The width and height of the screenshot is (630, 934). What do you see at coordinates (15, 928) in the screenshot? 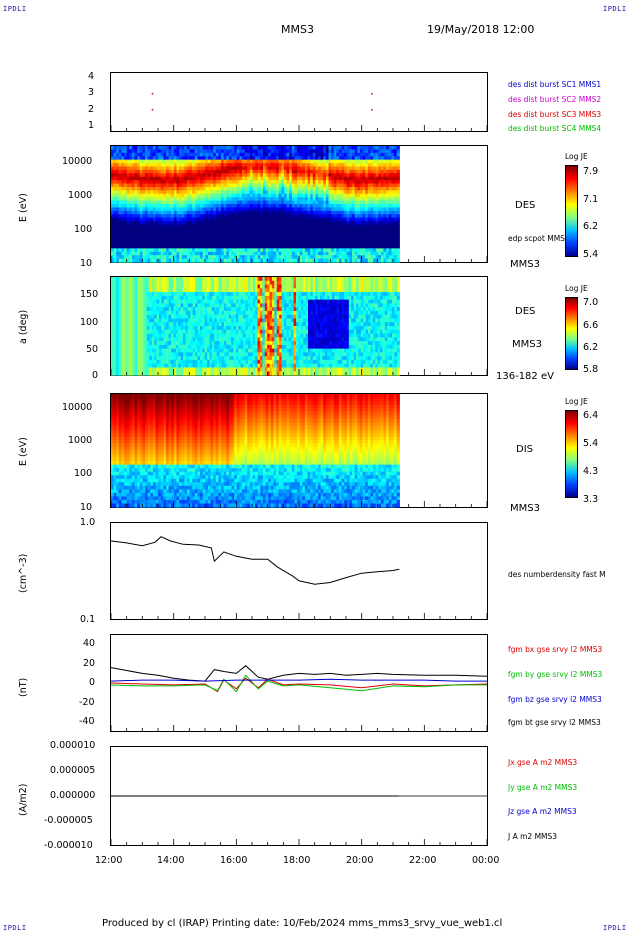
I see `corner-stamp-bl: IPDLI` at bounding box center [15, 928].